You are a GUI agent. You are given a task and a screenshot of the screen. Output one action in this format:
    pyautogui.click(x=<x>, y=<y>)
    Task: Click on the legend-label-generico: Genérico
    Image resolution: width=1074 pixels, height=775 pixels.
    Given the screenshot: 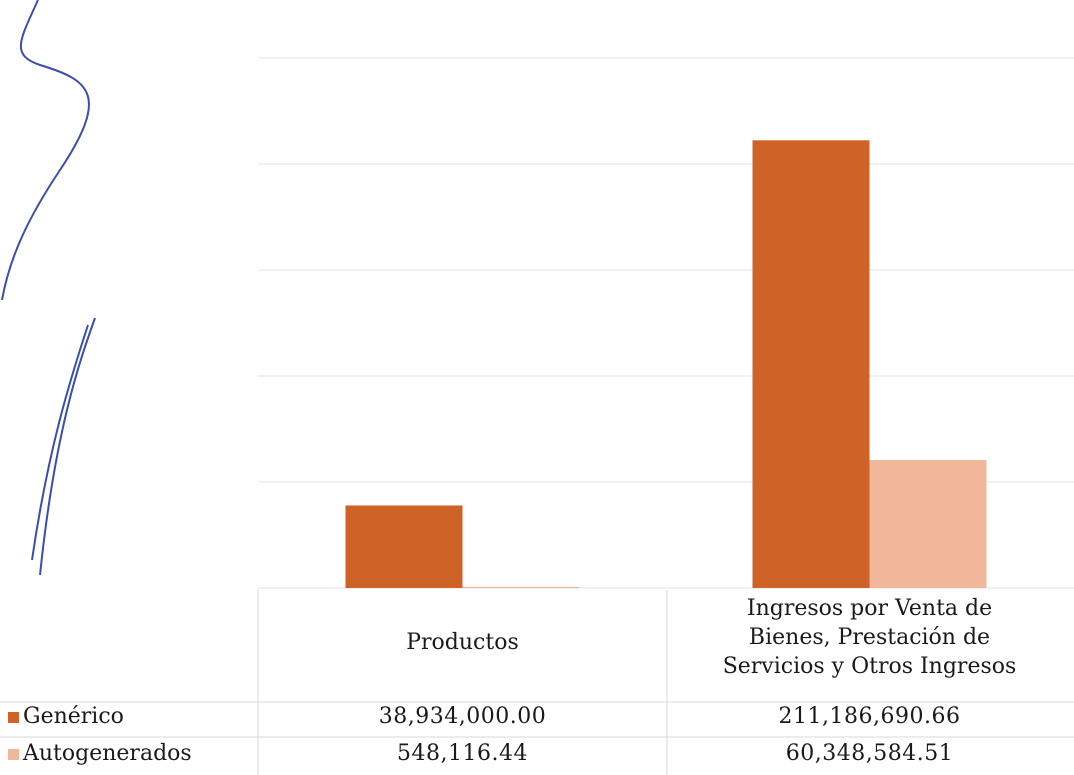 What is the action you would take?
    pyautogui.click(x=73, y=716)
    